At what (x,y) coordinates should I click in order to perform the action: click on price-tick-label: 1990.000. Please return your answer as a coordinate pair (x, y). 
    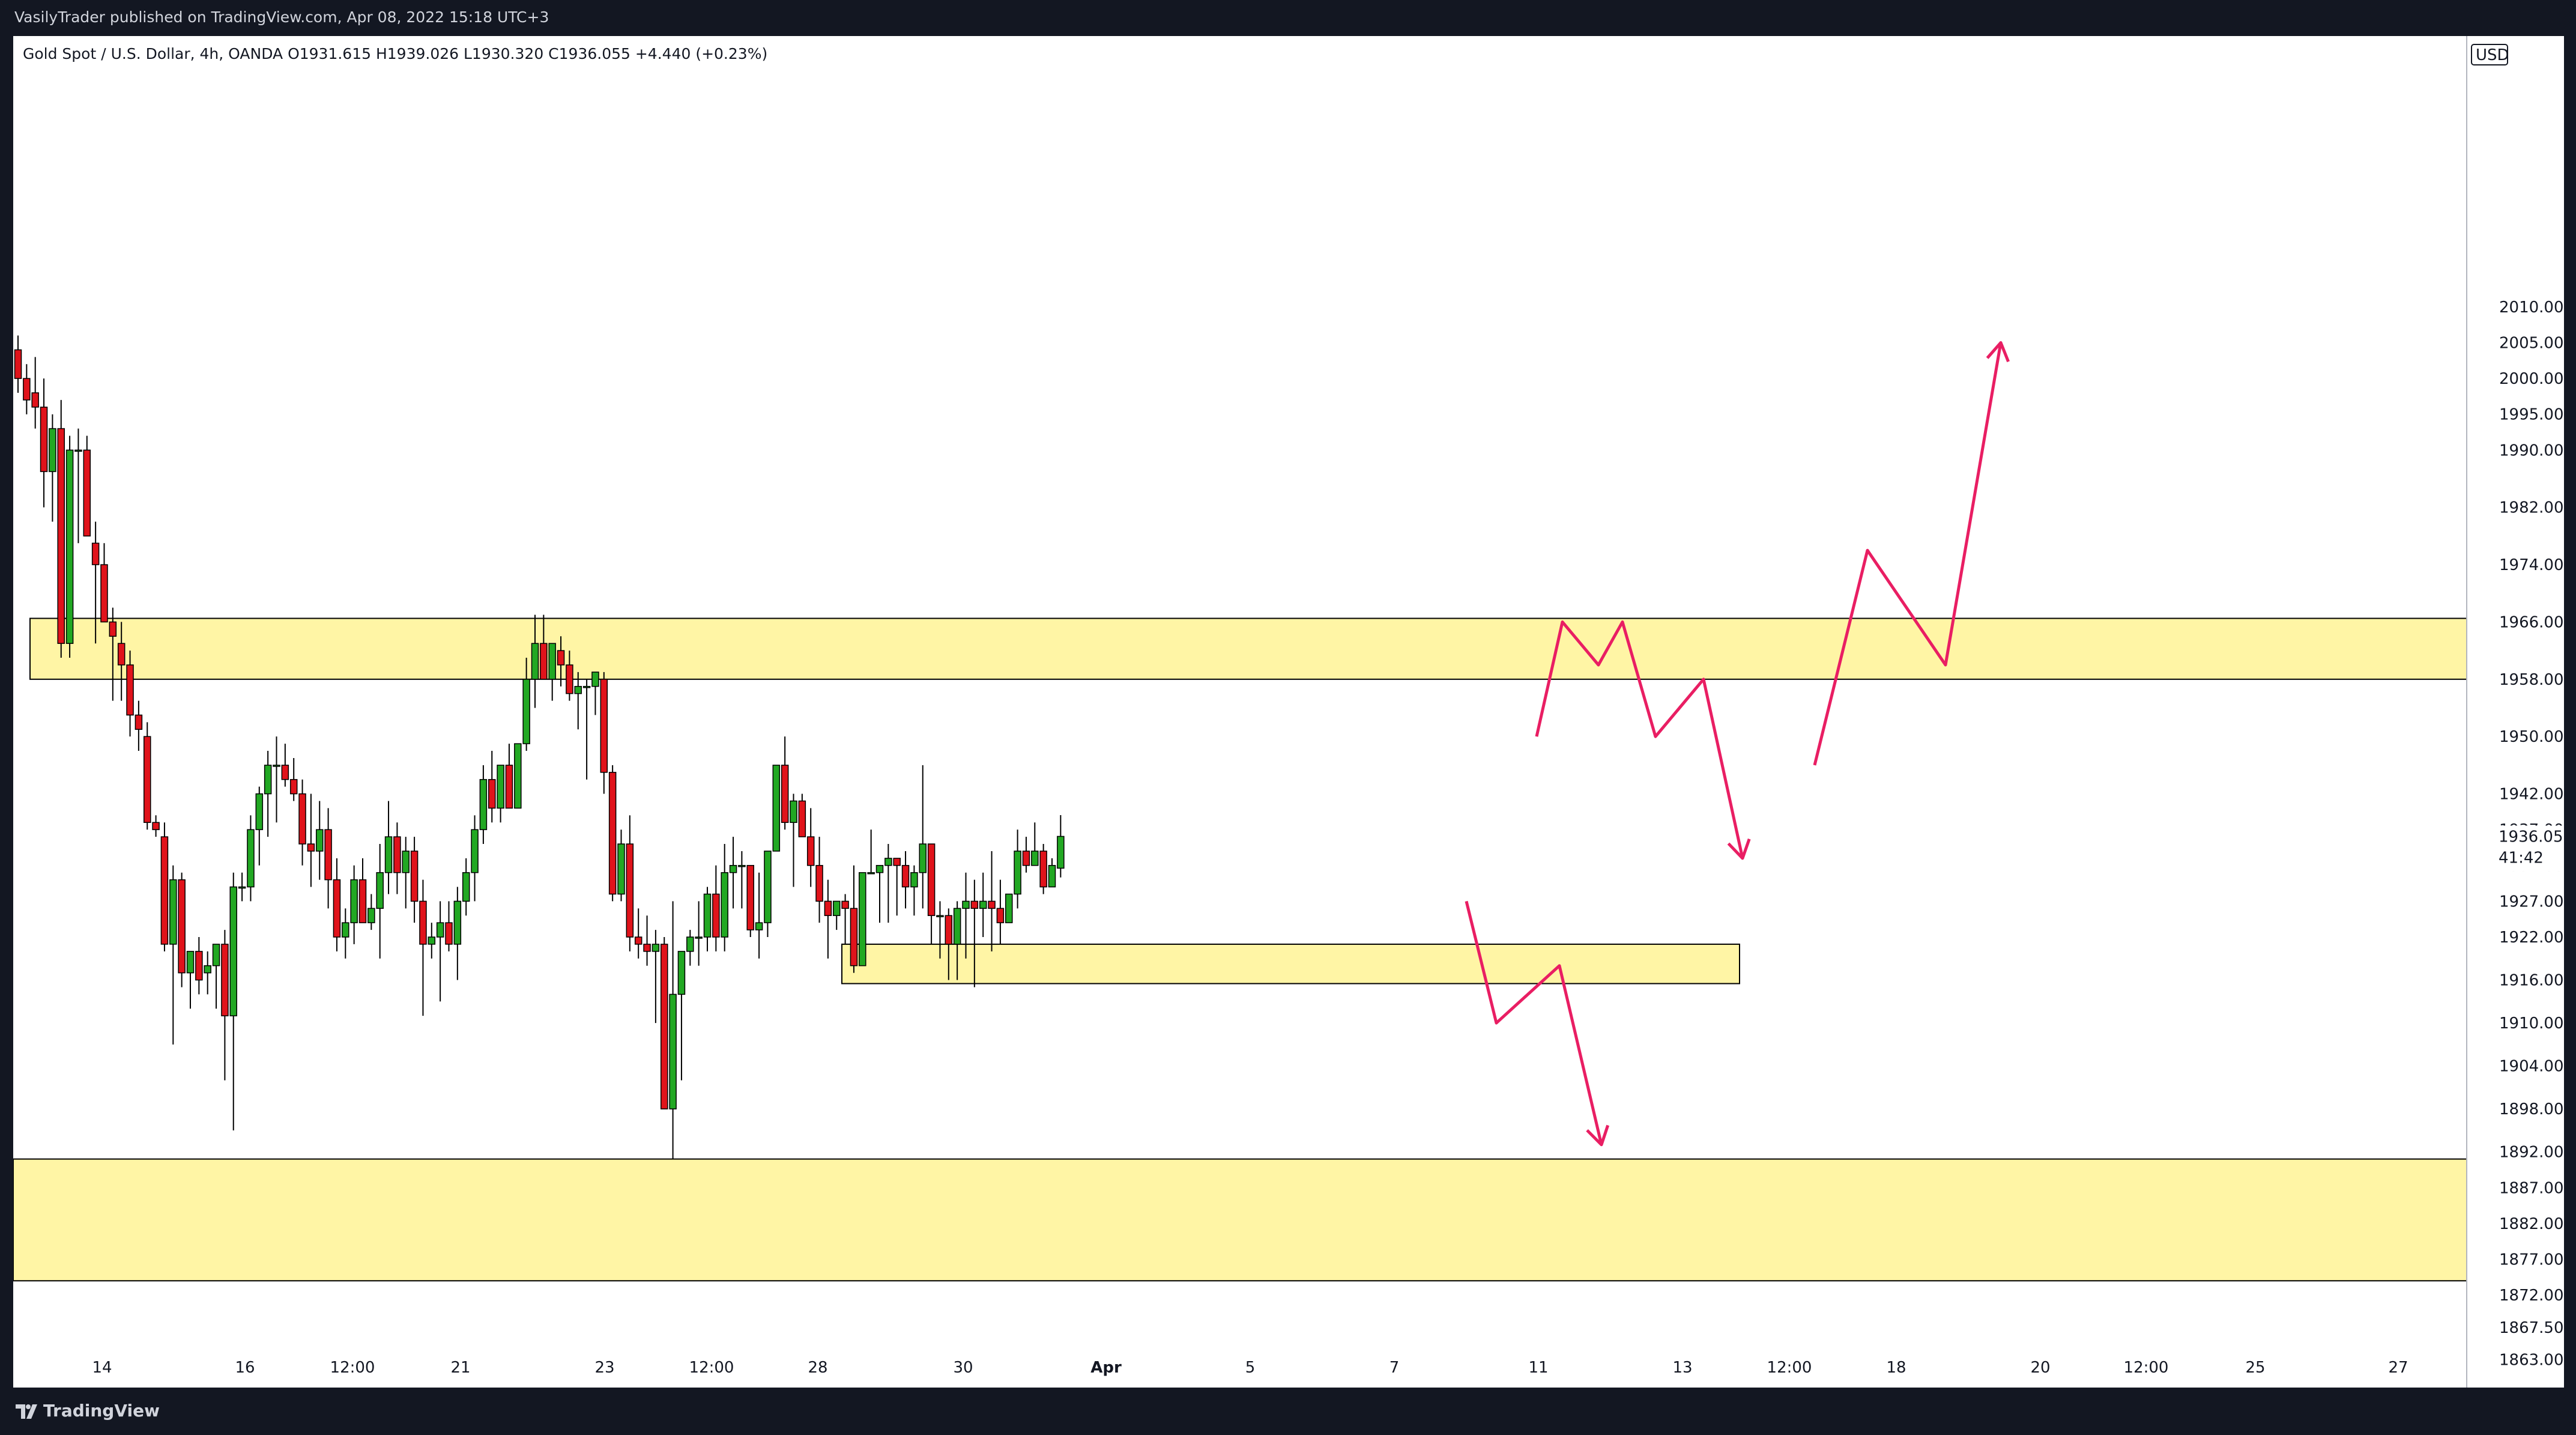
    Looking at the image, I should click on (2531, 450).